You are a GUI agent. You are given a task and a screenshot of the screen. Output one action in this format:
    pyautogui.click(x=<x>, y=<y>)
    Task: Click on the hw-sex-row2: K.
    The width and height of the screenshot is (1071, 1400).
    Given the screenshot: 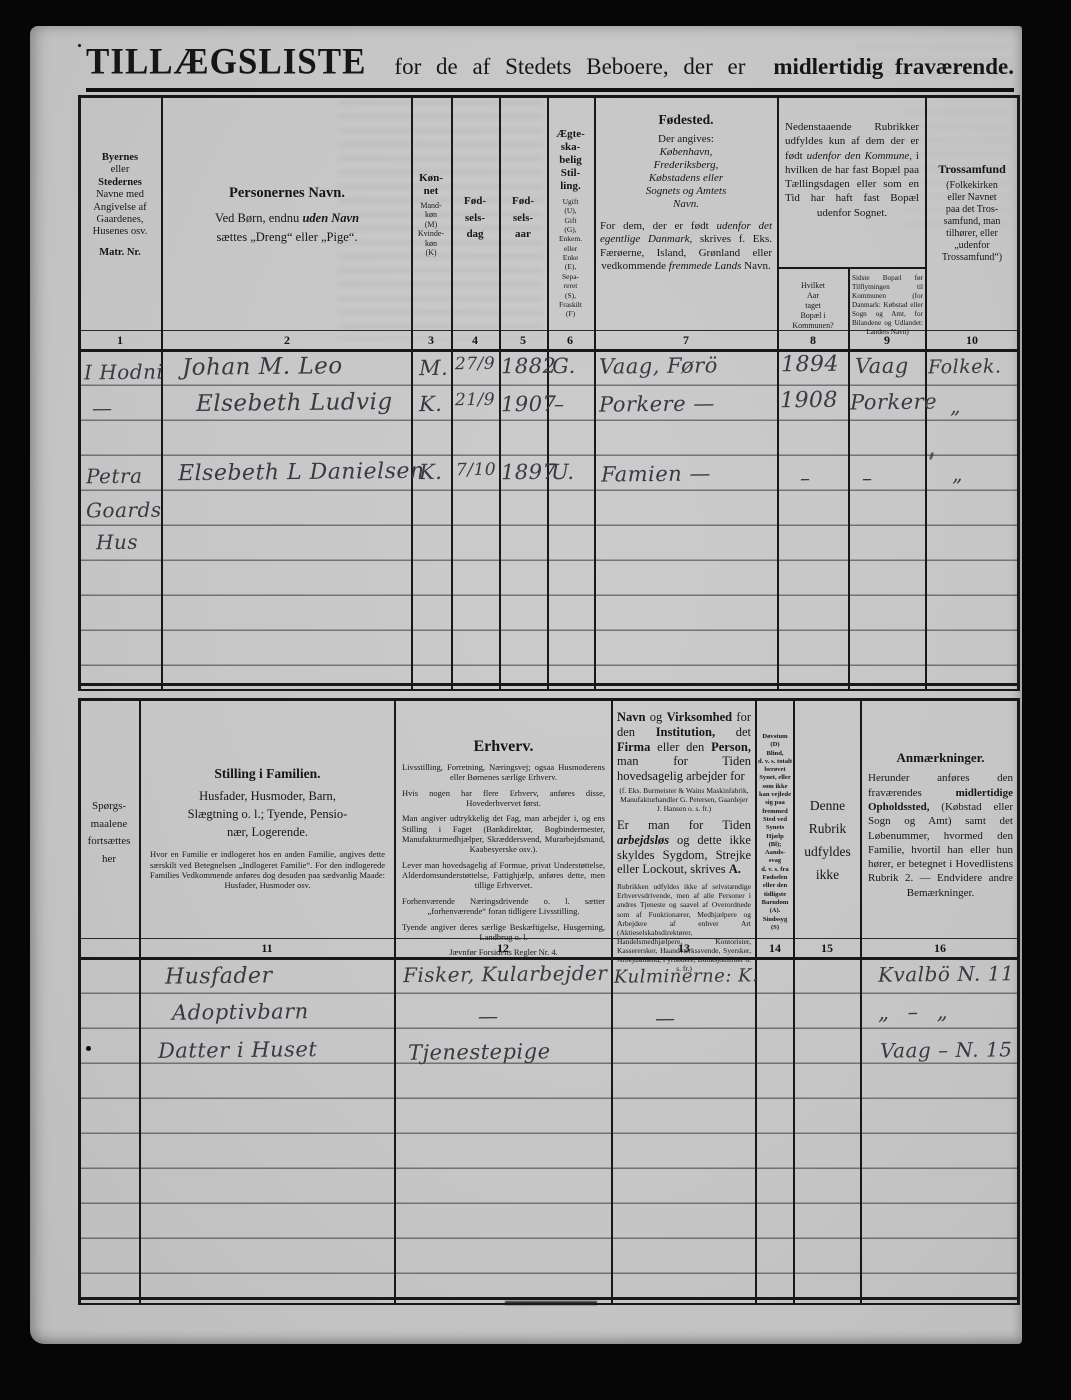 What is the action you would take?
    pyautogui.click(x=430, y=404)
    